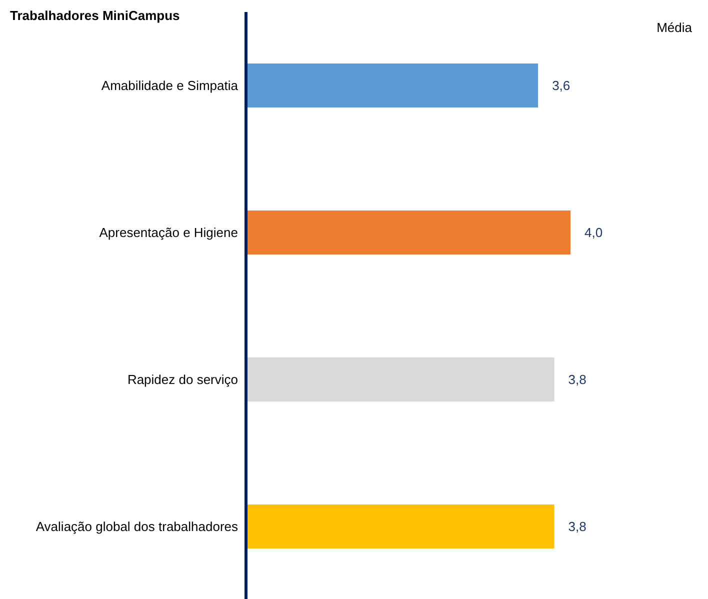  Describe the element at coordinates (137, 526) in the screenshot. I see `y-tick-label: Avaliação global dos trabalhadores` at that location.